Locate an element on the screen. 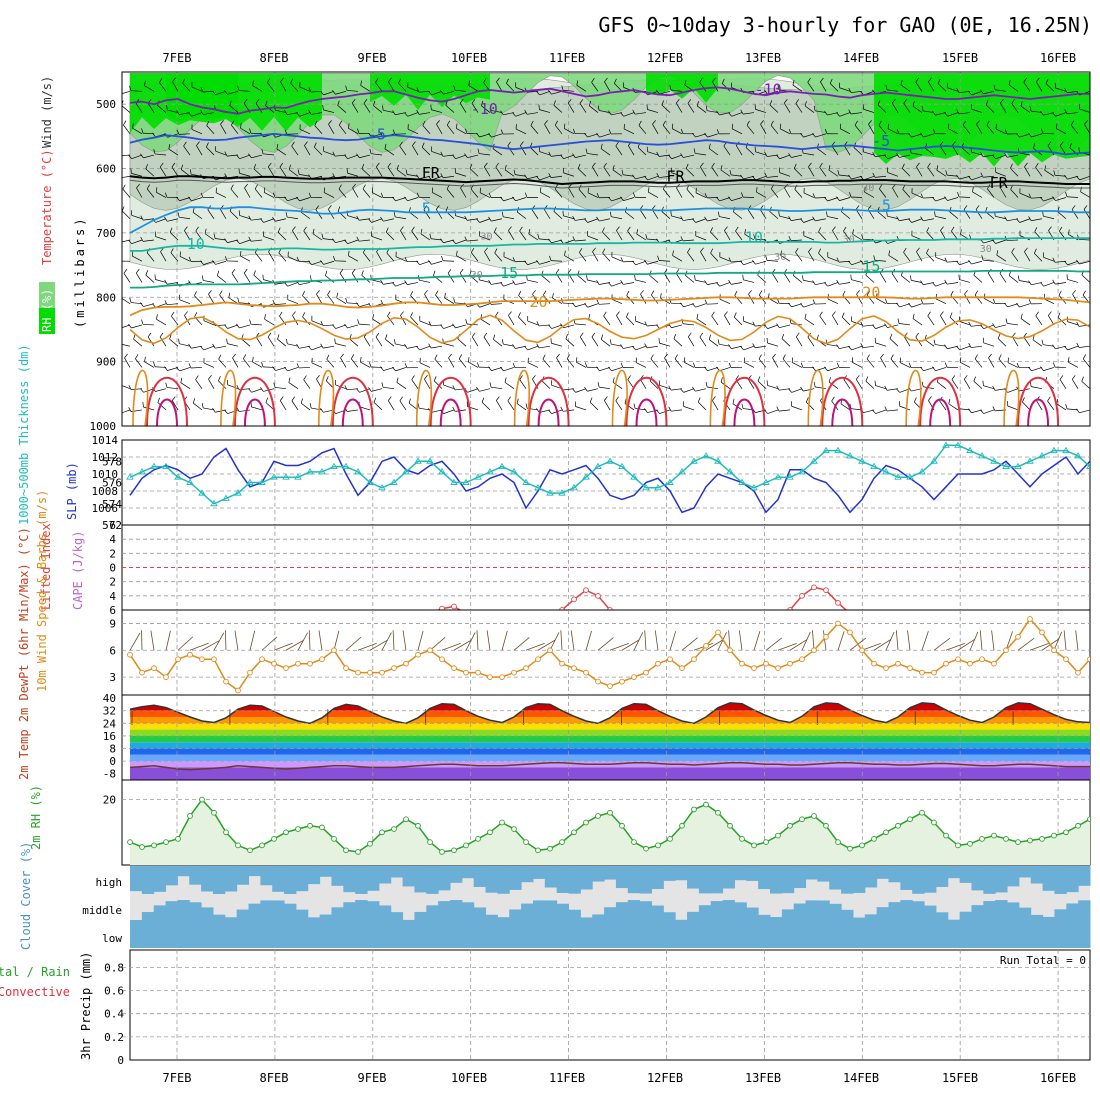 Image resolution: width=1100 pixels, height=1100 pixels. thickness-marker is located at coordinates (790, 476).